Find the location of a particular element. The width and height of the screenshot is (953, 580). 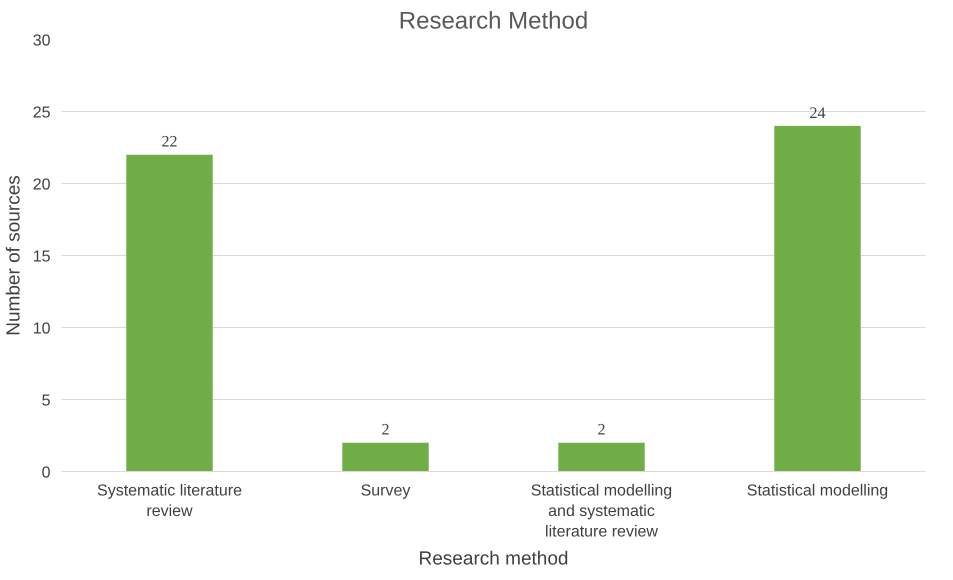

x-tick-label: Statistical modelling is located at coordinates (817, 491).